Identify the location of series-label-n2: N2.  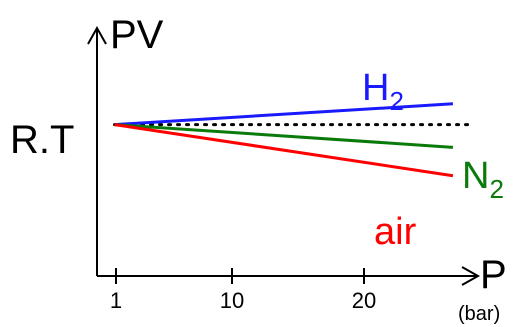
(483, 179).